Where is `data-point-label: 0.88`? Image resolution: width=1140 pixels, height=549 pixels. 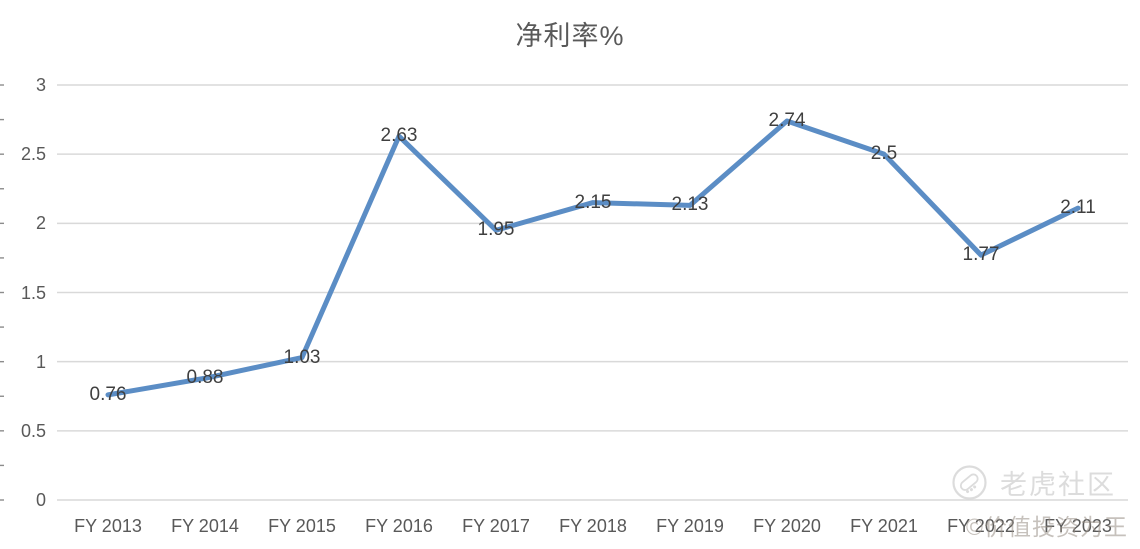 data-point-label: 0.88 is located at coordinates (205, 378).